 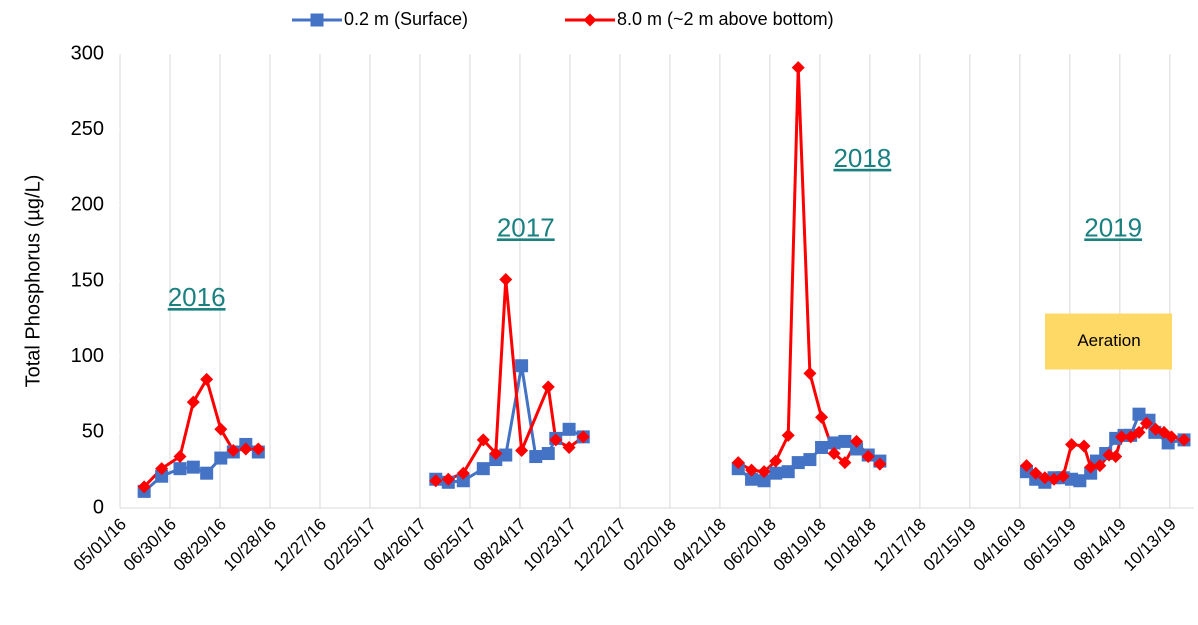 What do you see at coordinates (98, 507) in the screenshot?
I see `y-tick-label: 0` at bounding box center [98, 507].